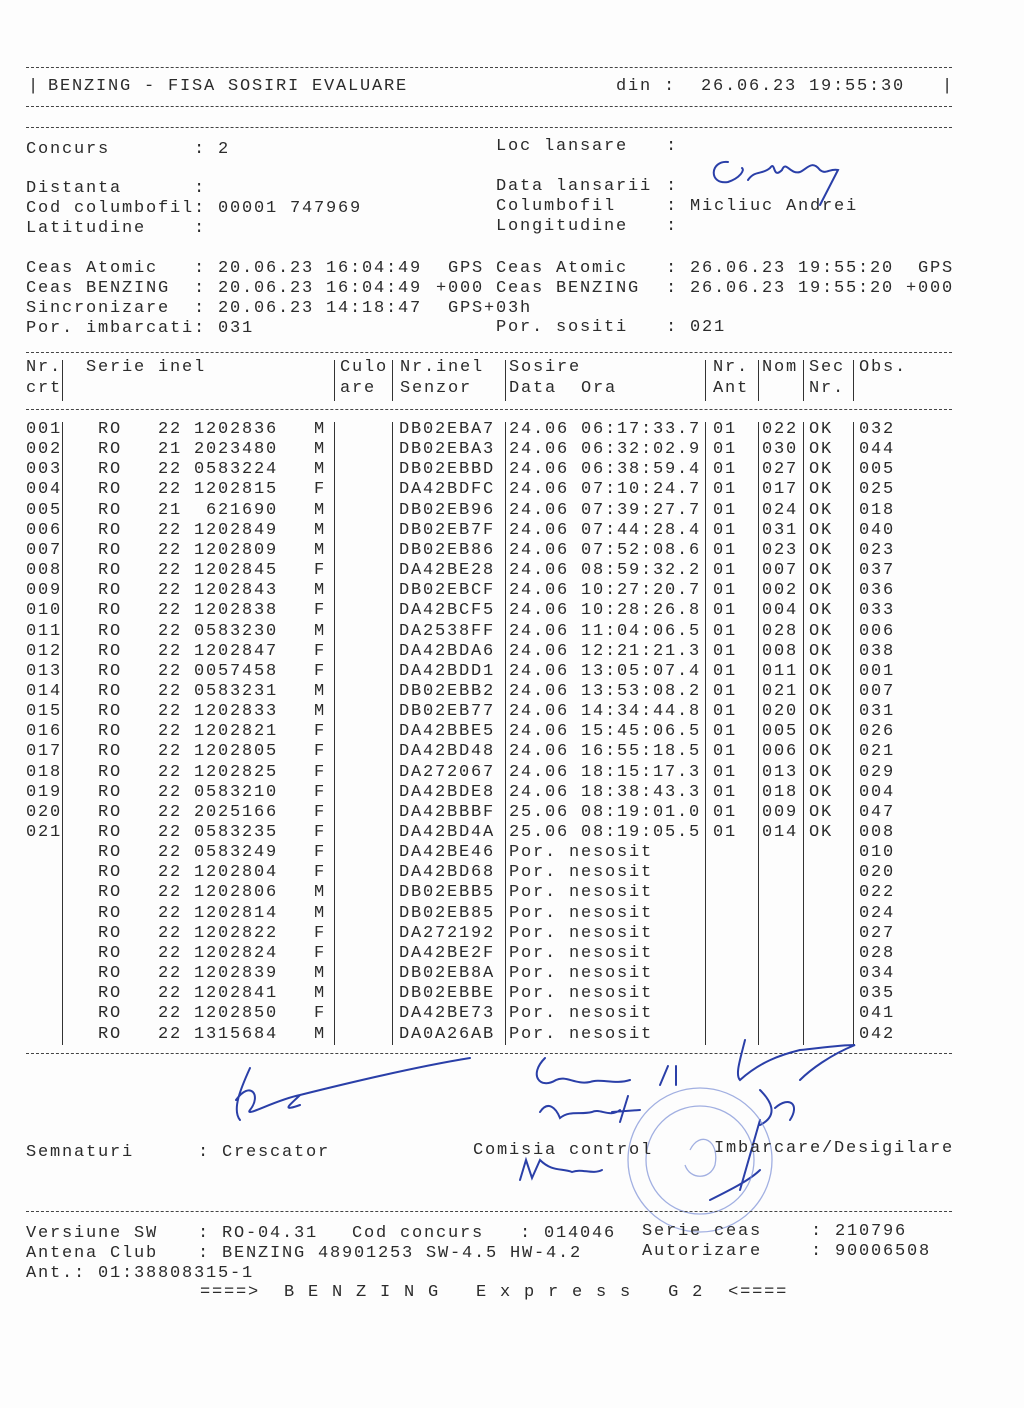 The image size is (1024, 1408). What do you see at coordinates (218, 832) in the screenshot?
I see `cell-ring: 22 0583235` at bounding box center [218, 832].